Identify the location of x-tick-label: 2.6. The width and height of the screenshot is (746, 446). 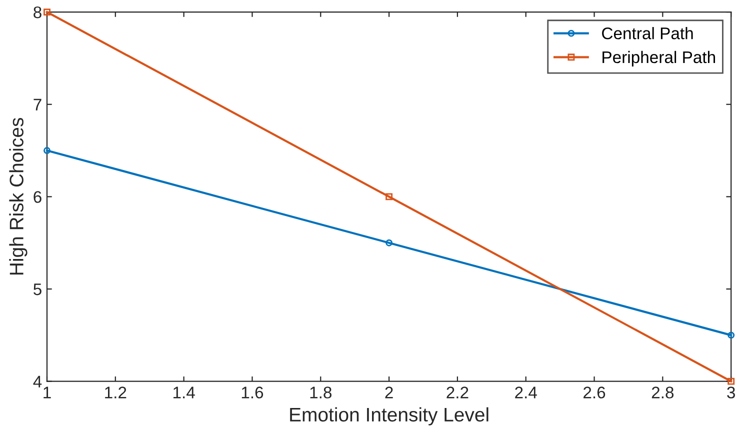
(595, 392).